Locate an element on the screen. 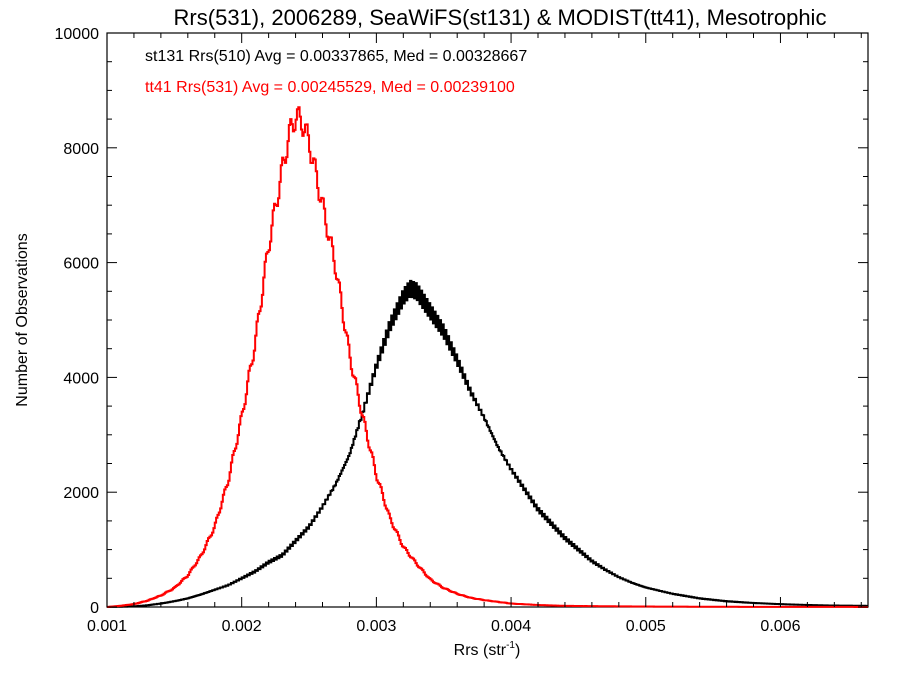 Image resolution: width=900 pixels, height=675 pixels. y-tick-label: 0 is located at coordinates (94, 608).